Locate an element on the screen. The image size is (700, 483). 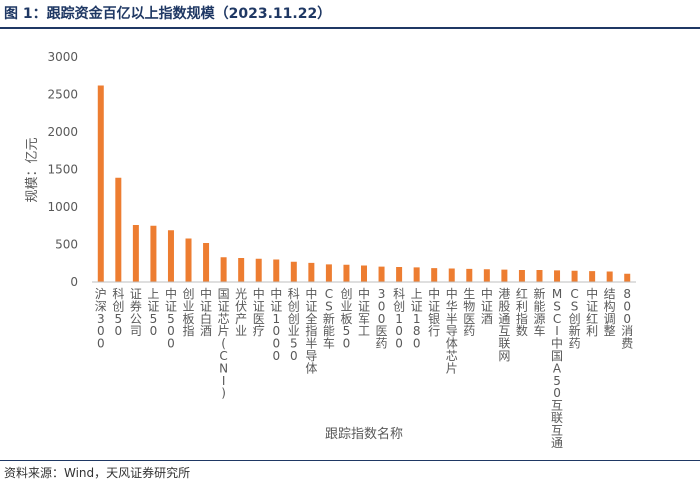
y-tick-label: 2500 is located at coordinates (62, 95).